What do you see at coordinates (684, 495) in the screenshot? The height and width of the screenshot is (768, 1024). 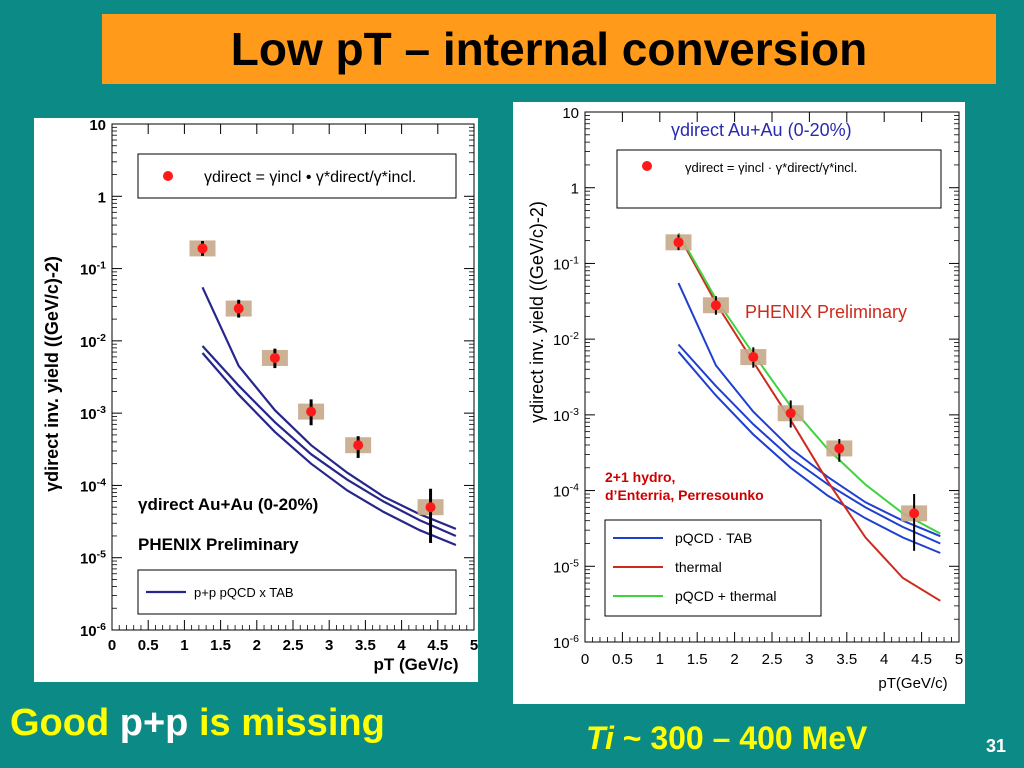 I see `hydro-annotation-line2: d’Enterria, Perresounko` at bounding box center [684, 495].